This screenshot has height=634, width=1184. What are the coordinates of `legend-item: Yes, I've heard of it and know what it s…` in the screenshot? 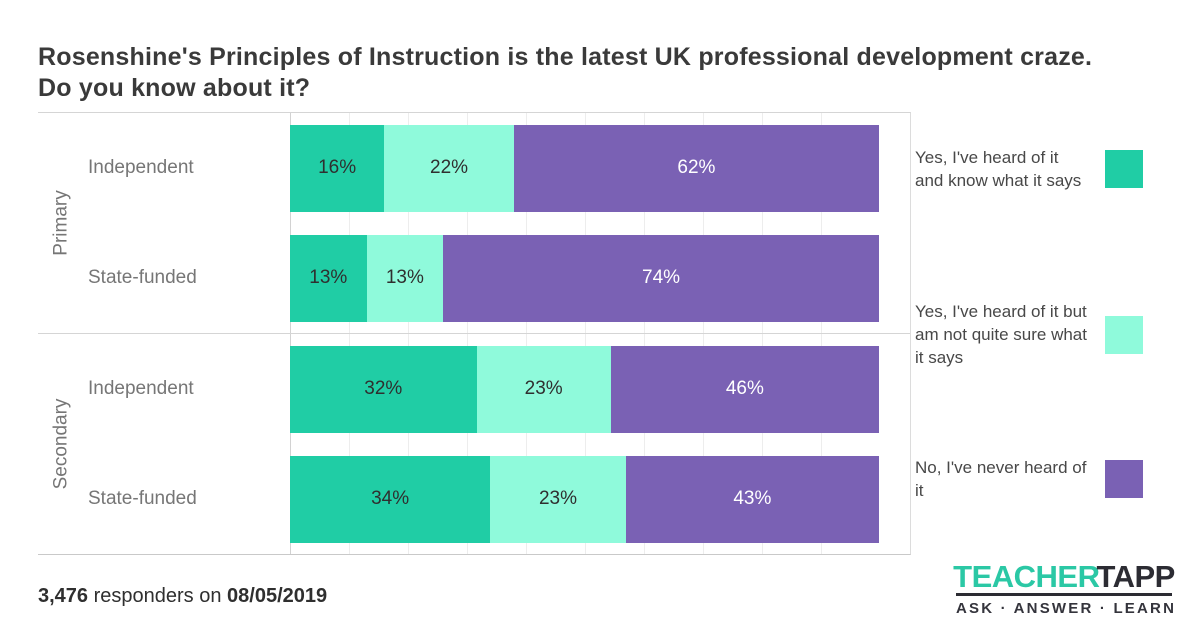 It's located at (1029, 169).